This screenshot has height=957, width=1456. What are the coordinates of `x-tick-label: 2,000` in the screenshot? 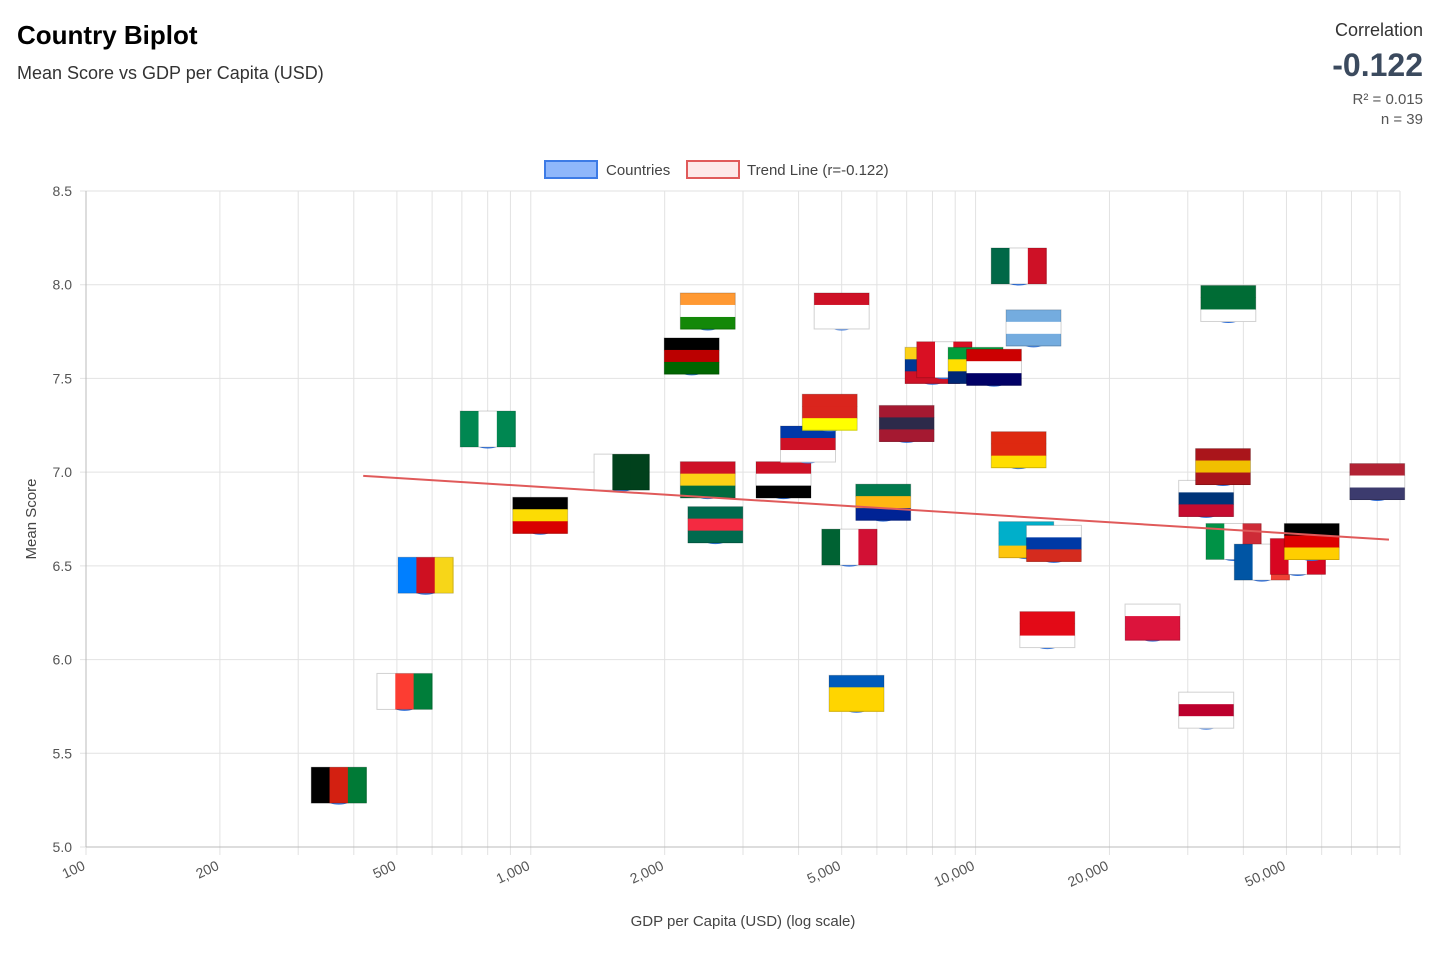 It's located at (646, 871).